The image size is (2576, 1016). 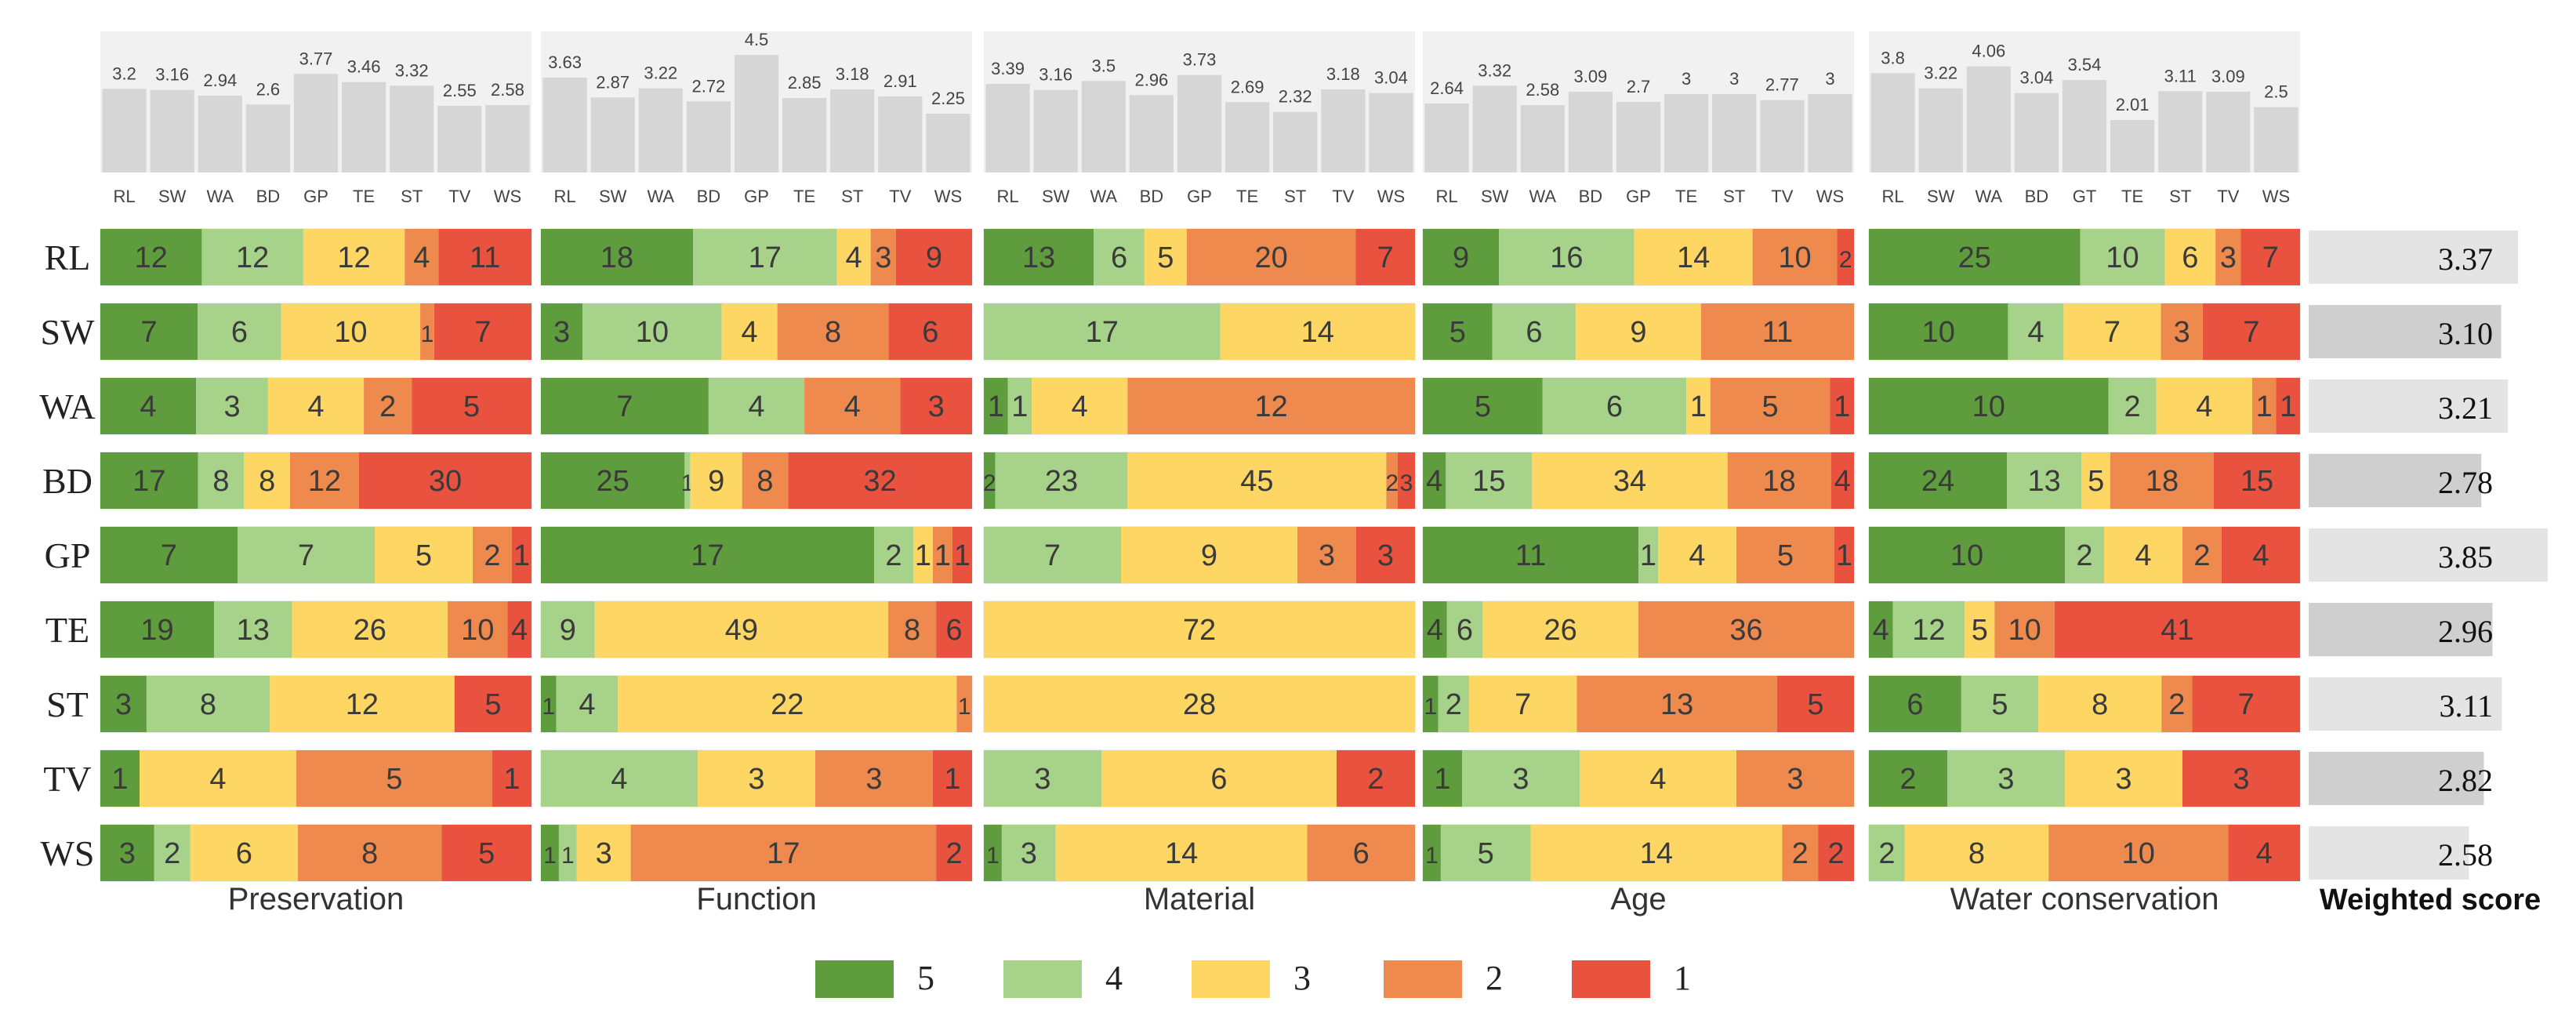 What do you see at coordinates (1008, 68) in the screenshot?
I see `mean-value-label: 3.39` at bounding box center [1008, 68].